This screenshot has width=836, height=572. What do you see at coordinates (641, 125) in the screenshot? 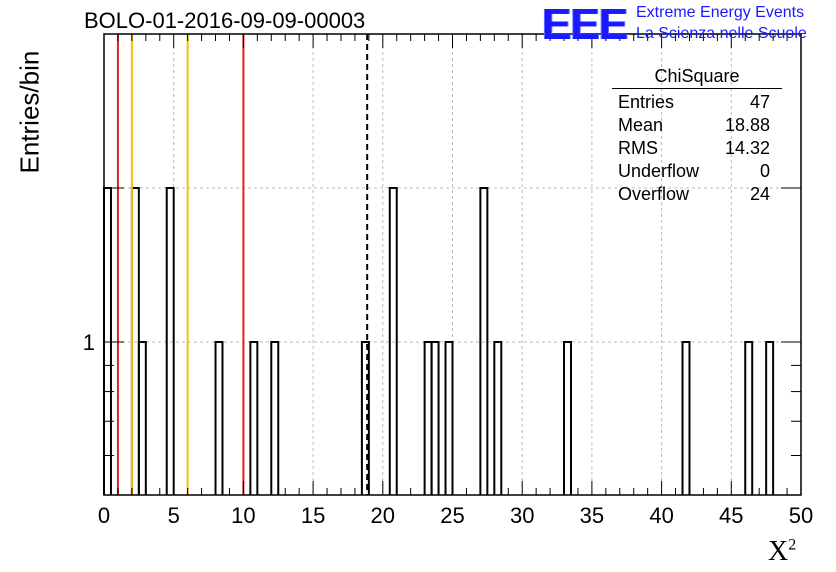
I see `stats-label: Mean` at bounding box center [641, 125].